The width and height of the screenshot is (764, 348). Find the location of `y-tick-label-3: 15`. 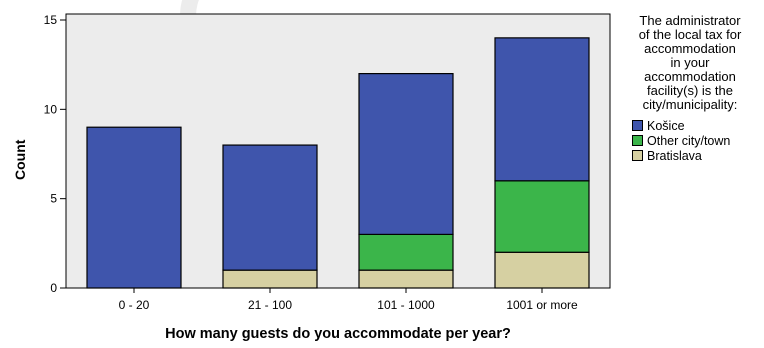

y-tick-label-3: 15 is located at coordinates (51, 20).